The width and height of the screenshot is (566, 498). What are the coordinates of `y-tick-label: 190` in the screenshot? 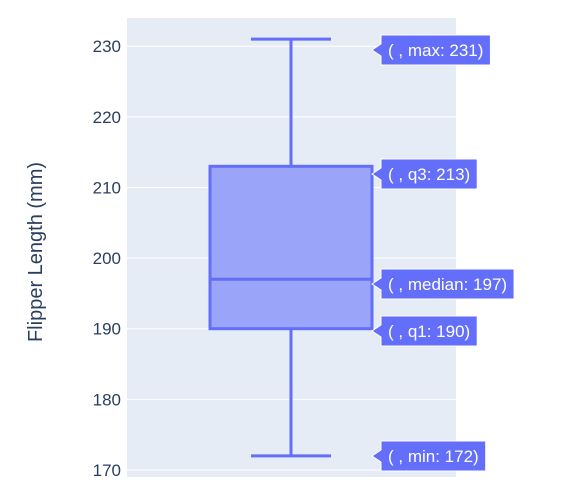 It's located at (107, 329).